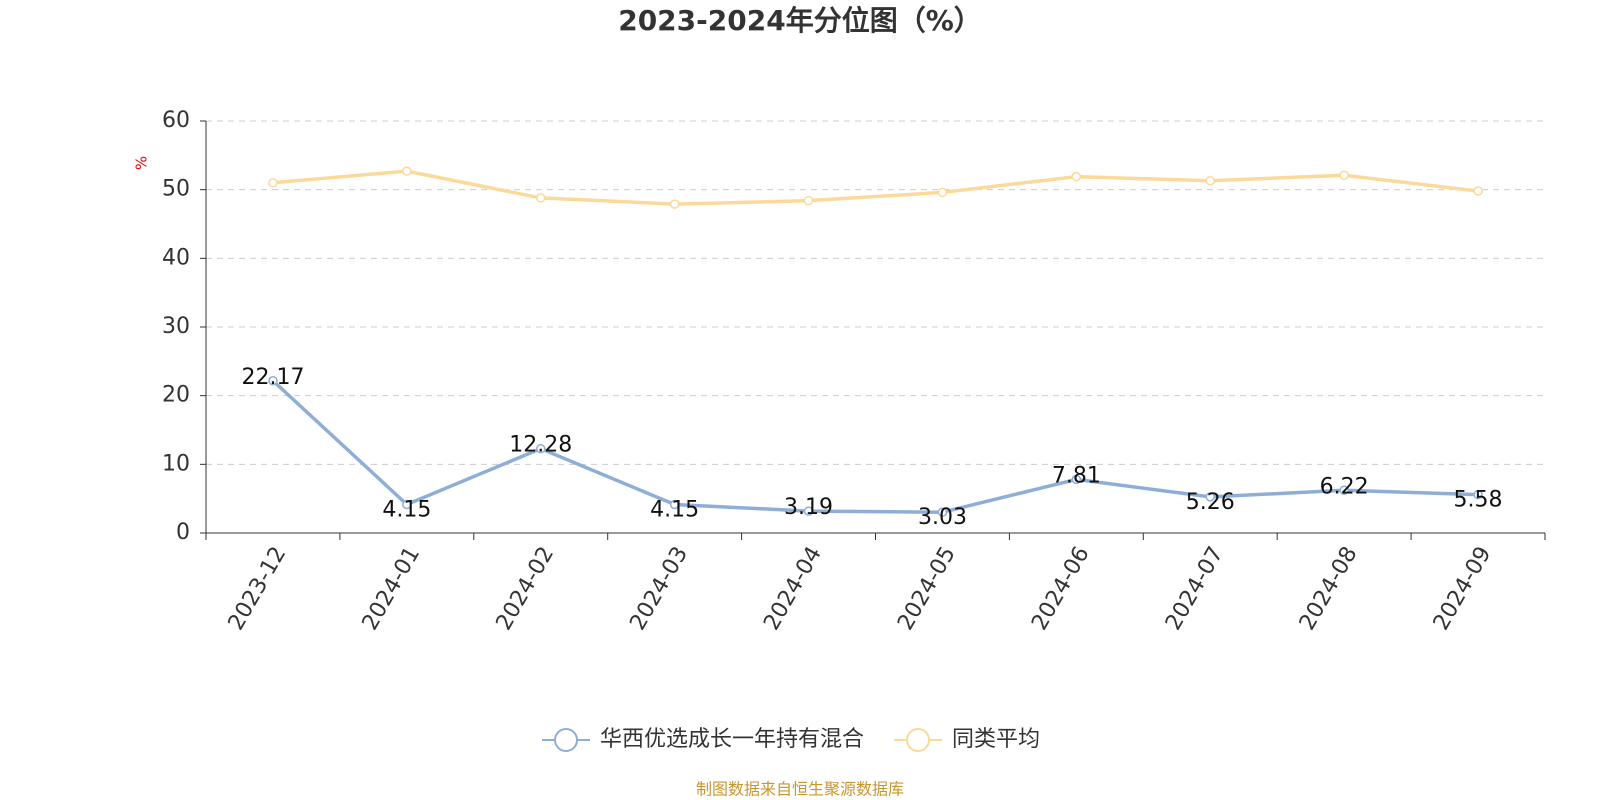  Describe the element at coordinates (1329, 589) in the screenshot. I see `x-tick-label: 2024-08` at that location.